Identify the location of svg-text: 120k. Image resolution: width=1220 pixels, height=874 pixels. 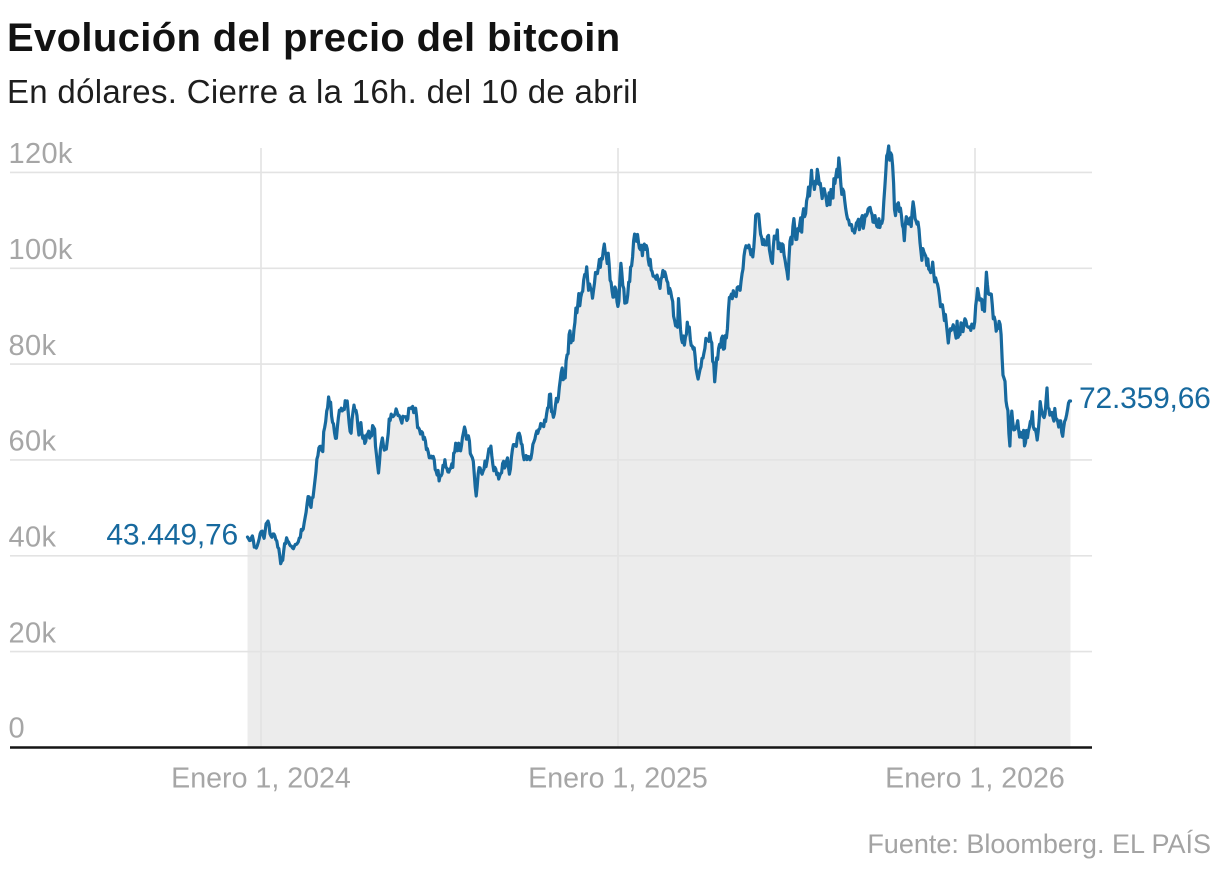
(41, 154).